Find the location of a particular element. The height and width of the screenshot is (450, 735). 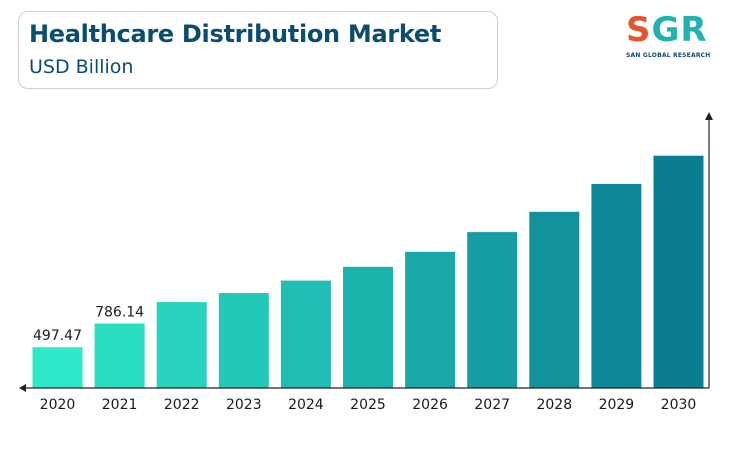

logo-letter-s: S is located at coordinates (639, 30).